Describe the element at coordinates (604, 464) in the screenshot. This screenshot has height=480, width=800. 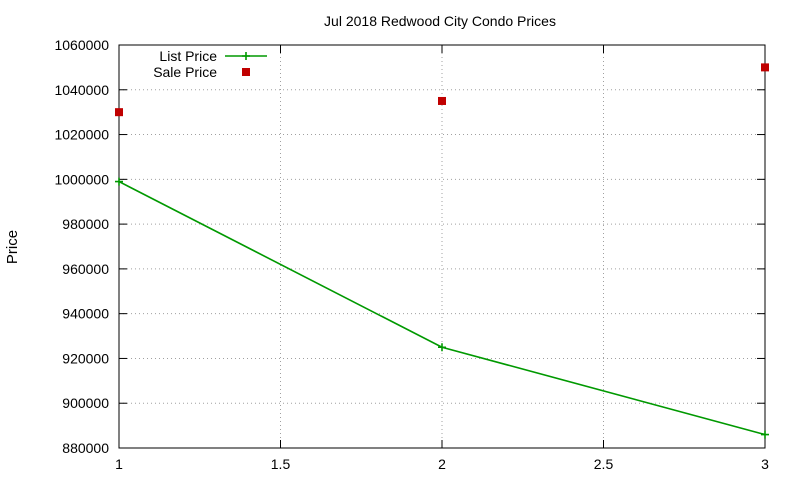
I see `x-tick-label: 2.5` at that location.